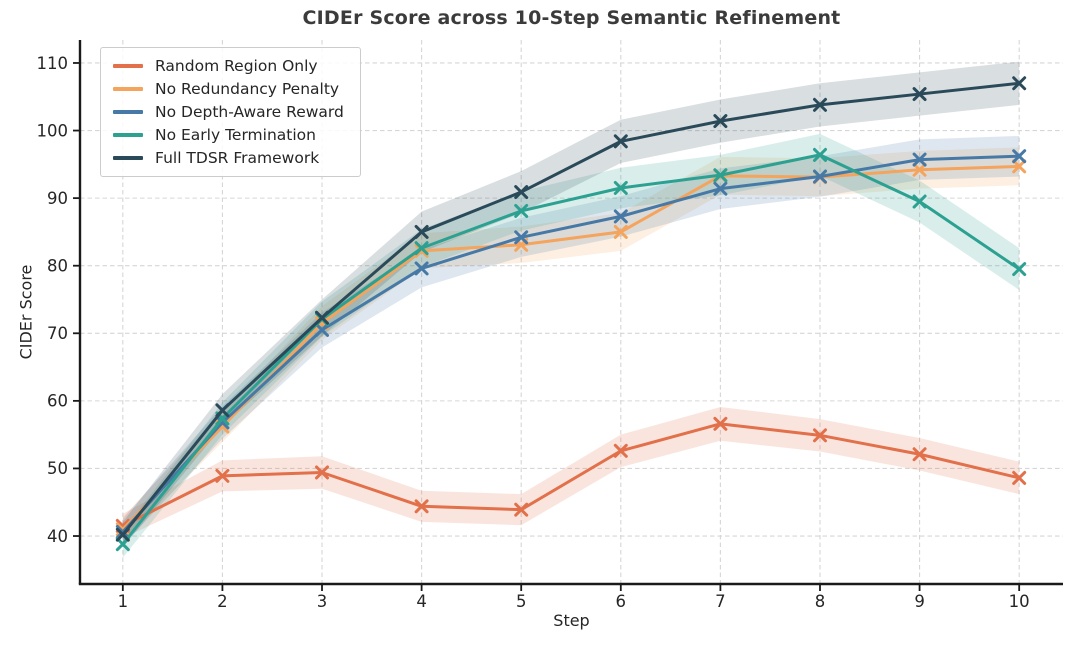  I want to click on y-axis-label: CIDEr Score, so click(26, 312).